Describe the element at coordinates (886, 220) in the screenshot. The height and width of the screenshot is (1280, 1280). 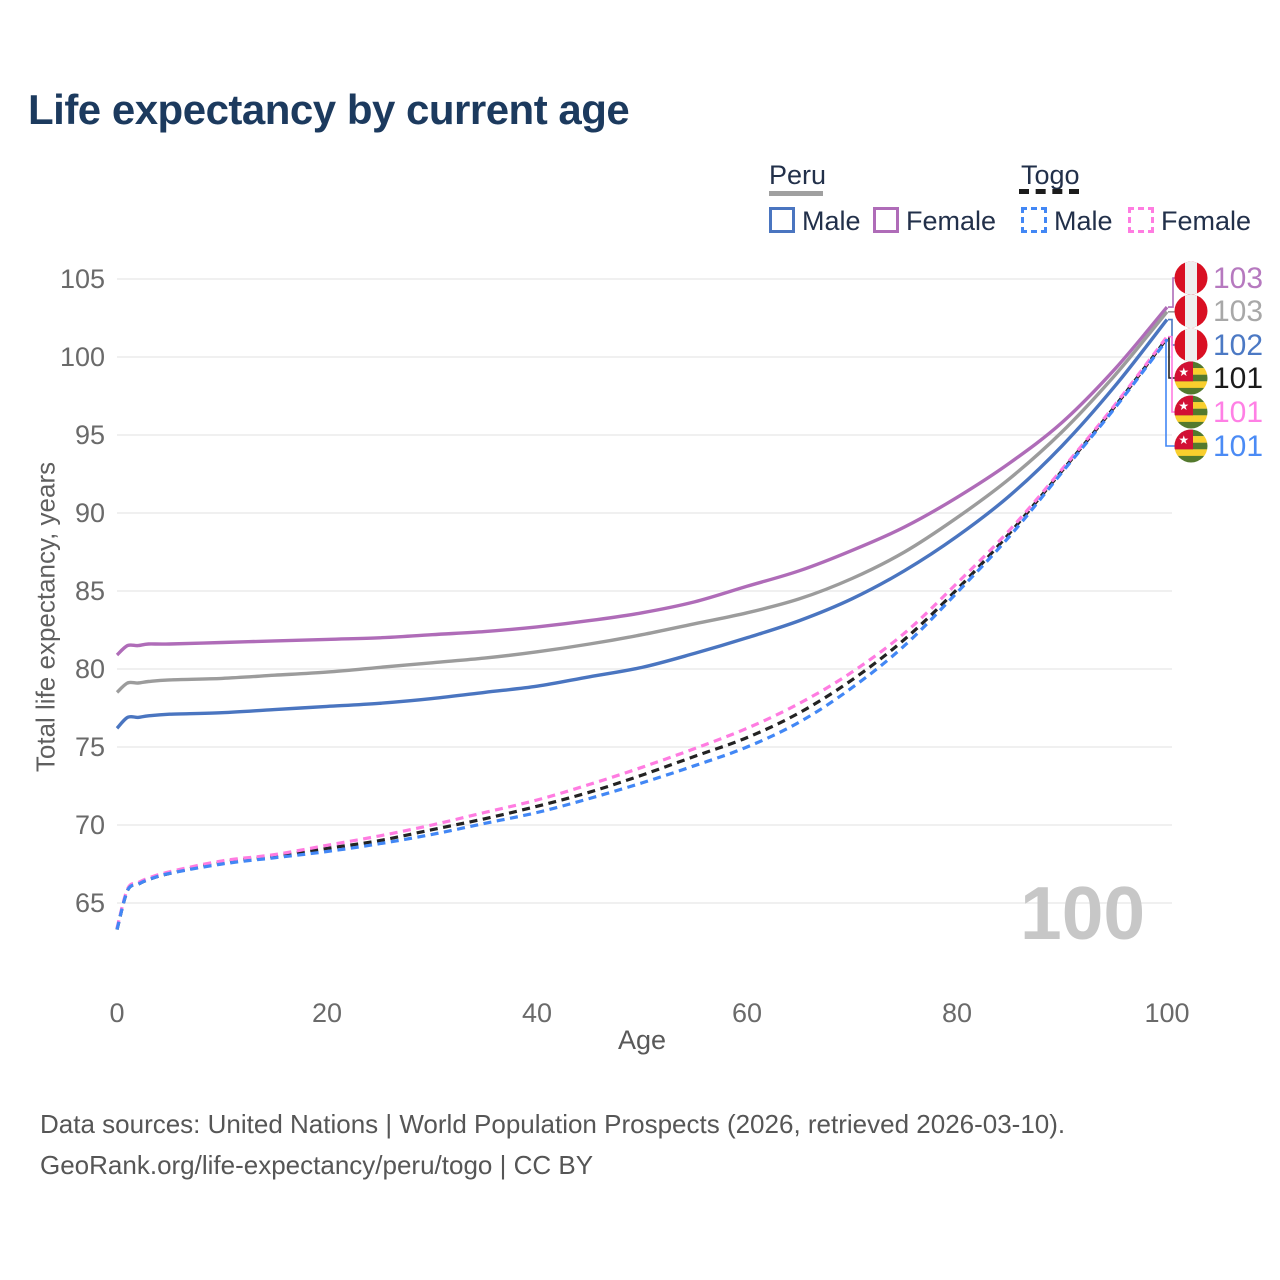
I see `peru-female-checkbox` at that location.